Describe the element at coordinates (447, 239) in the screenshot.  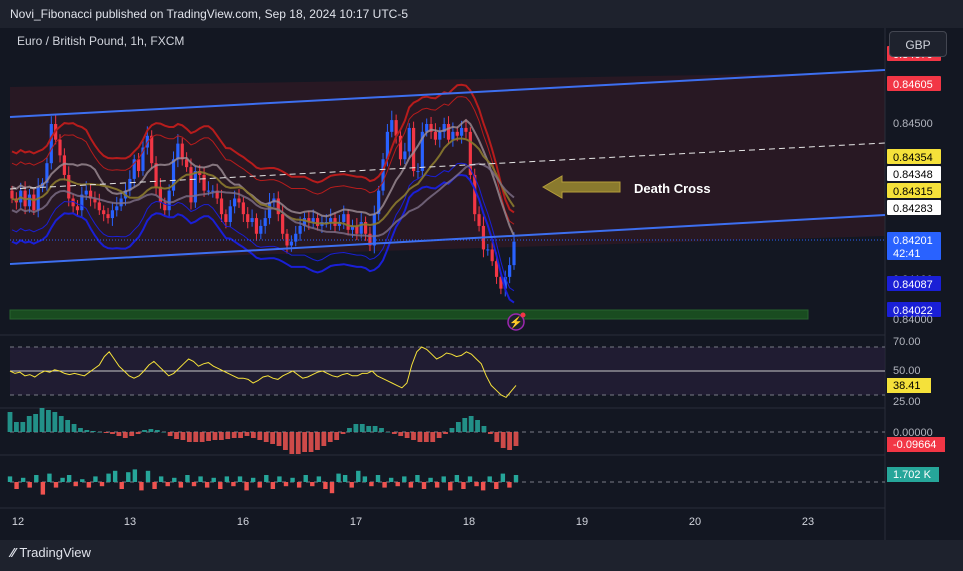
I see `channel-lower-line` at that location.